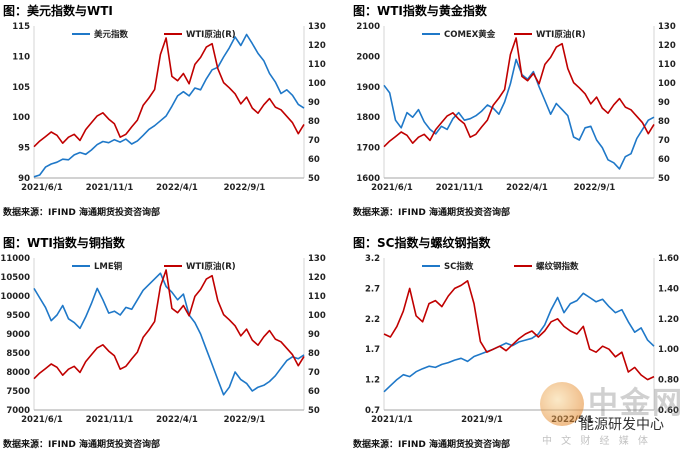  I want to click on left-tick-label: 7500, so click(18, 392).